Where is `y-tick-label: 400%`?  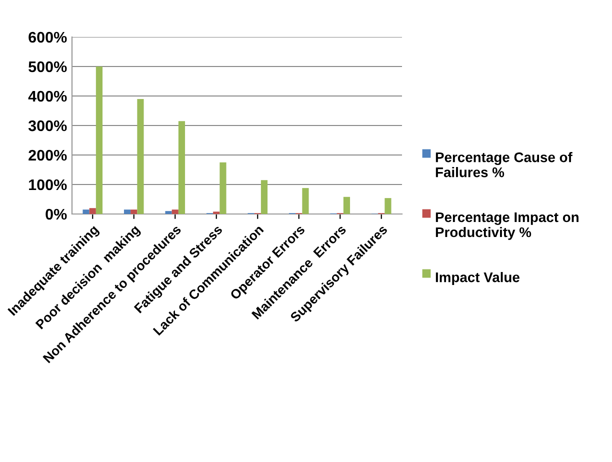 y-tick-label: 400% is located at coordinates (47, 96).